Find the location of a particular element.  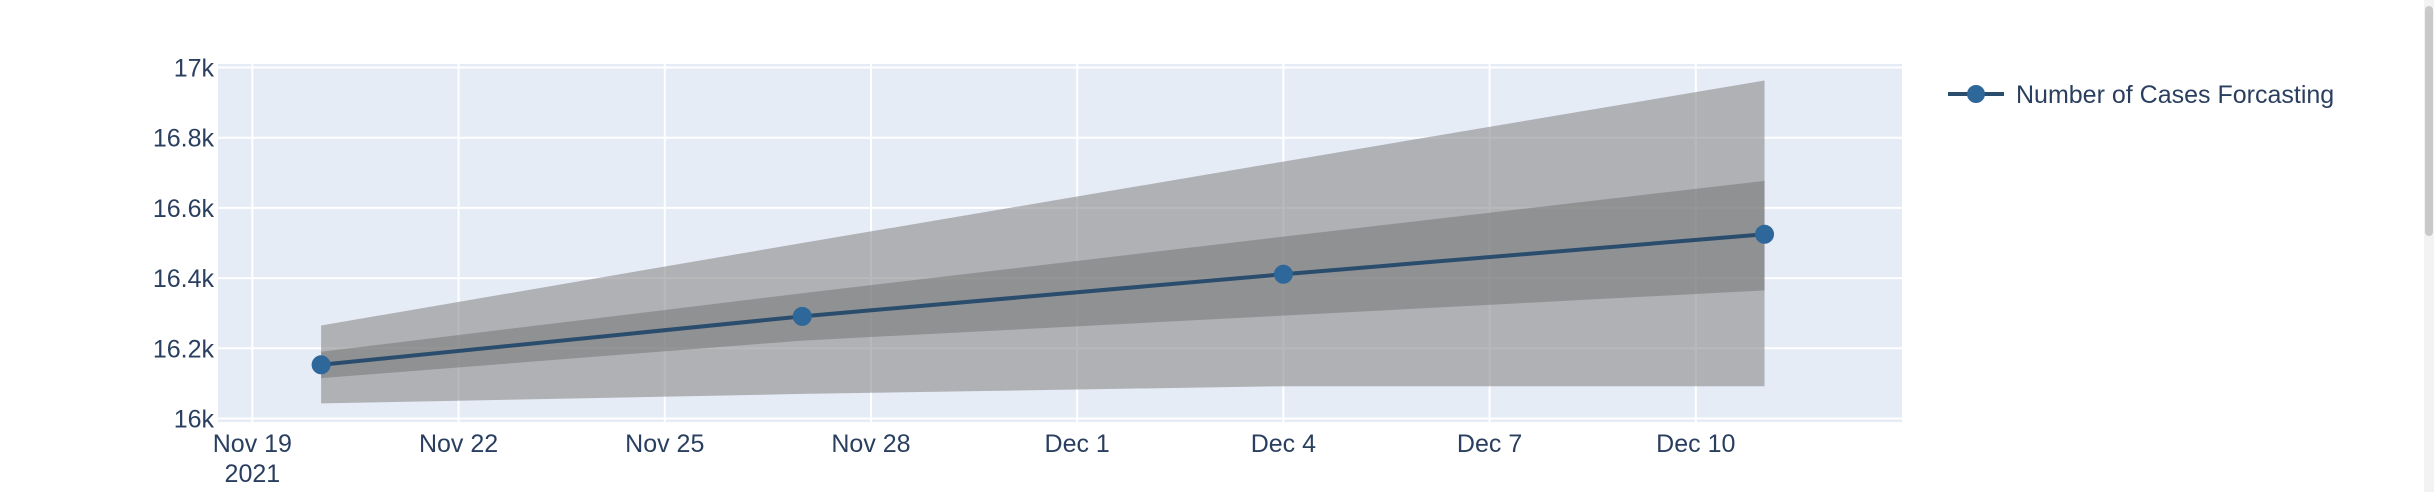

x-tick-label: Nov 19 is located at coordinates (252, 444).